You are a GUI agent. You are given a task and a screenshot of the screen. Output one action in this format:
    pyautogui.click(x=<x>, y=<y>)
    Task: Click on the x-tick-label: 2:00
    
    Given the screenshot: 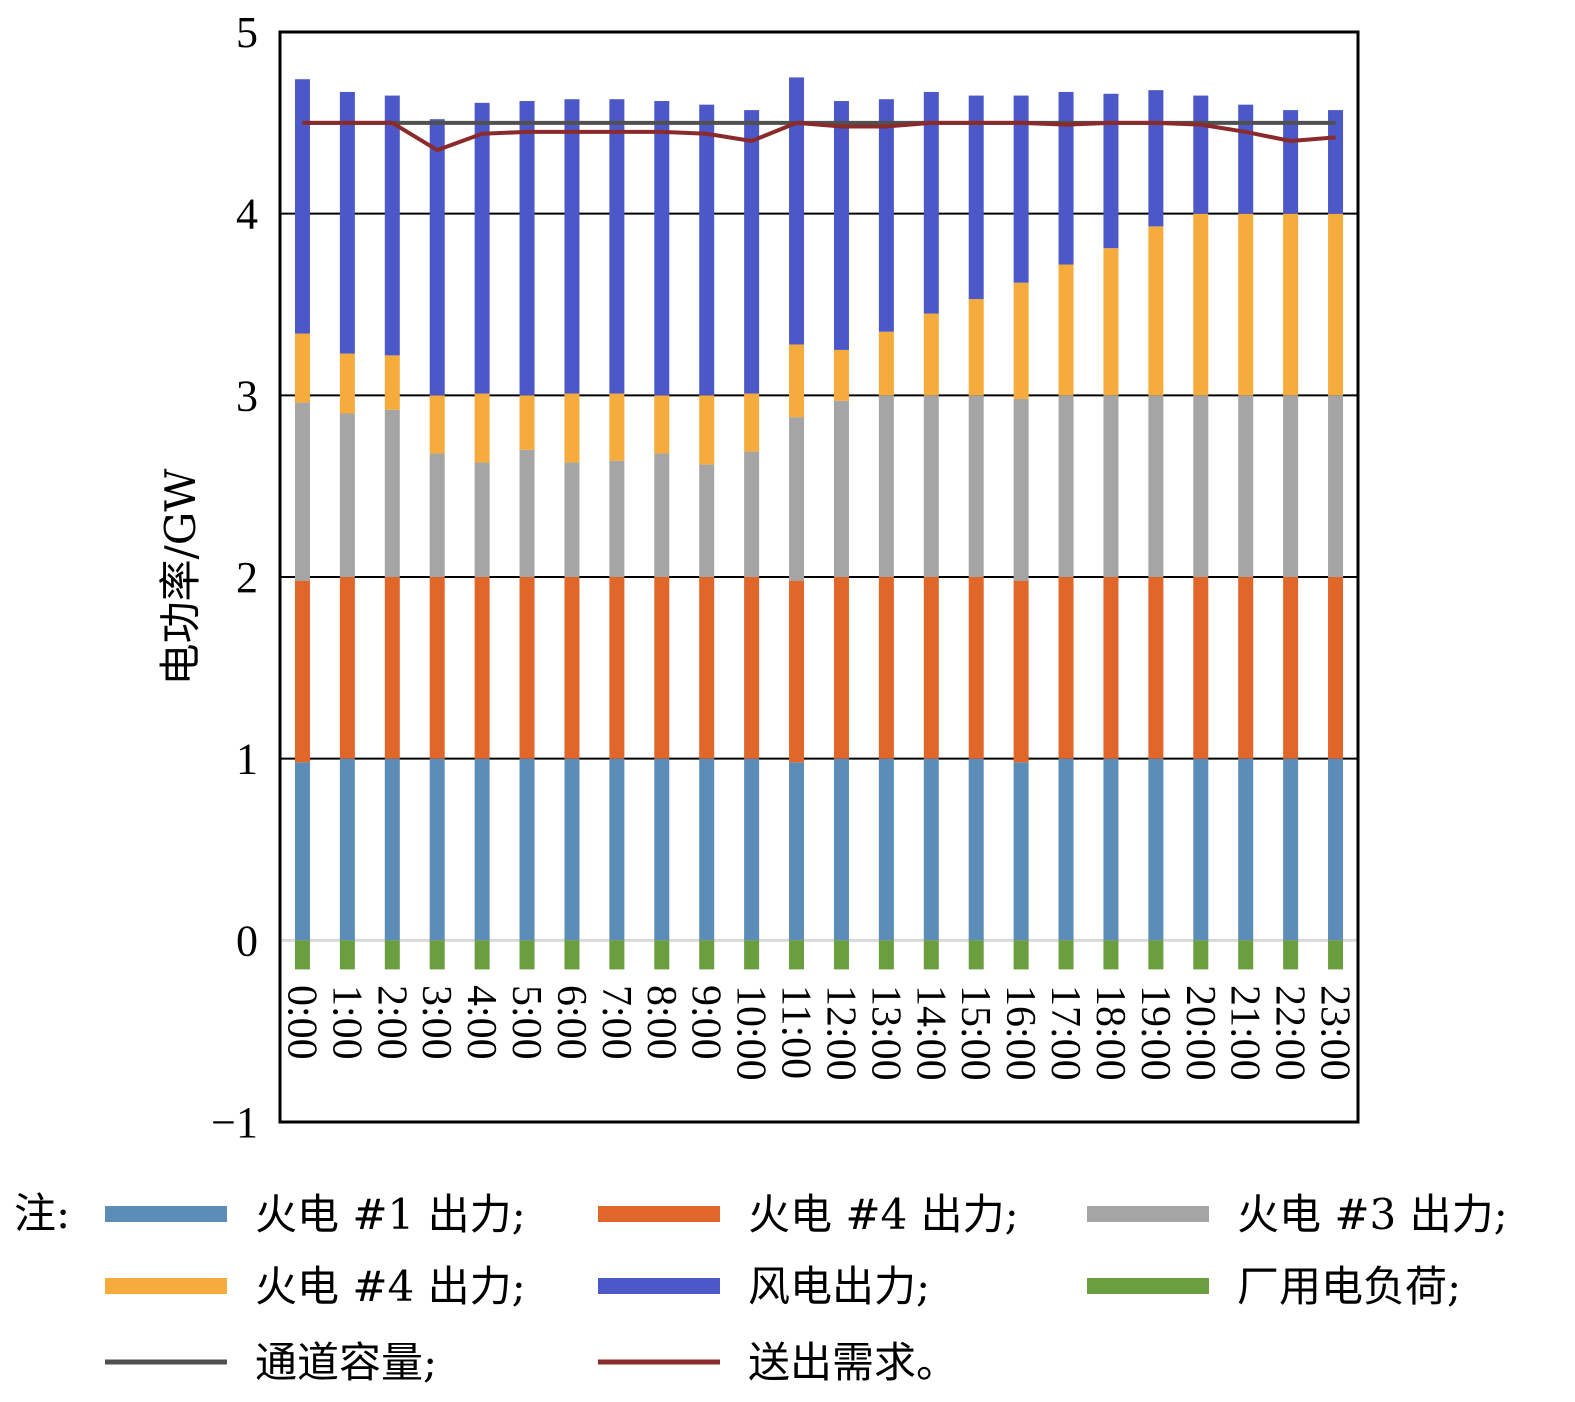 What is the action you would take?
    pyautogui.click(x=391, y=1022)
    